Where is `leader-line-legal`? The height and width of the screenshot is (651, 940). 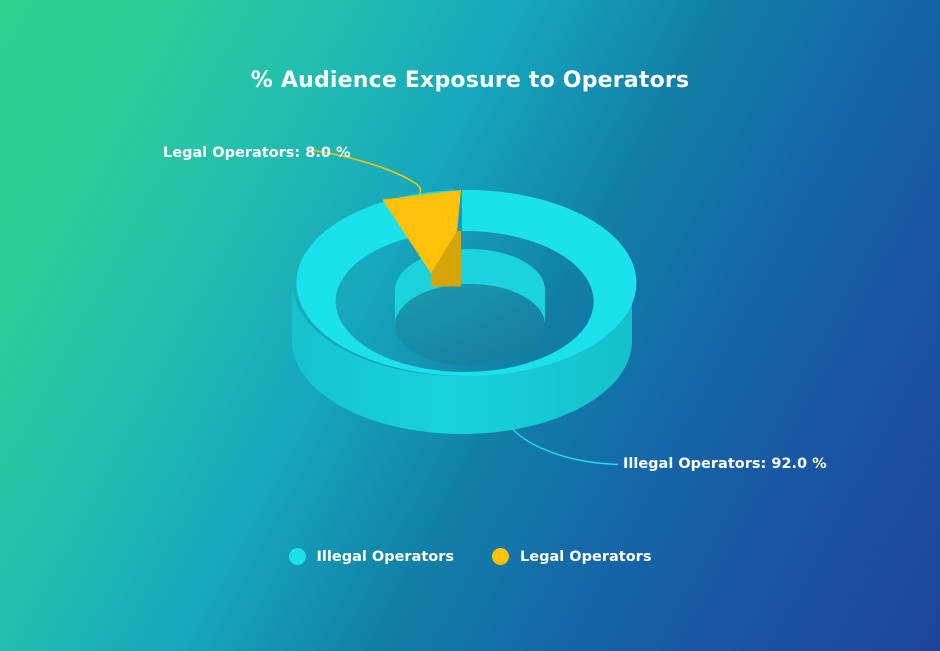
leader-line-legal is located at coordinates (365, 172).